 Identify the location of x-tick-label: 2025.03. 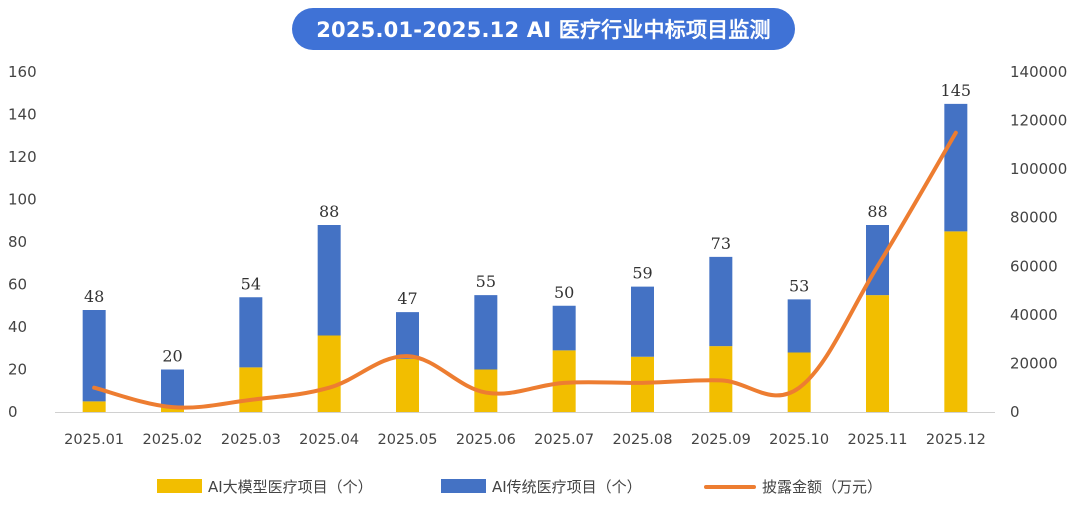
(251, 440).